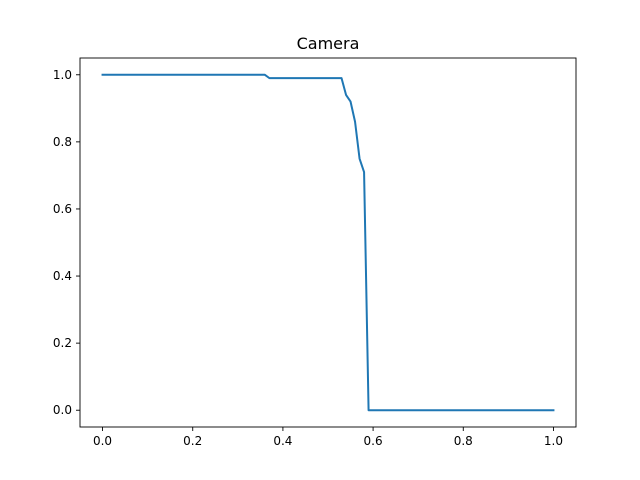 The width and height of the screenshot is (640, 480). I want to click on chart-title: Camera, so click(328, 43).